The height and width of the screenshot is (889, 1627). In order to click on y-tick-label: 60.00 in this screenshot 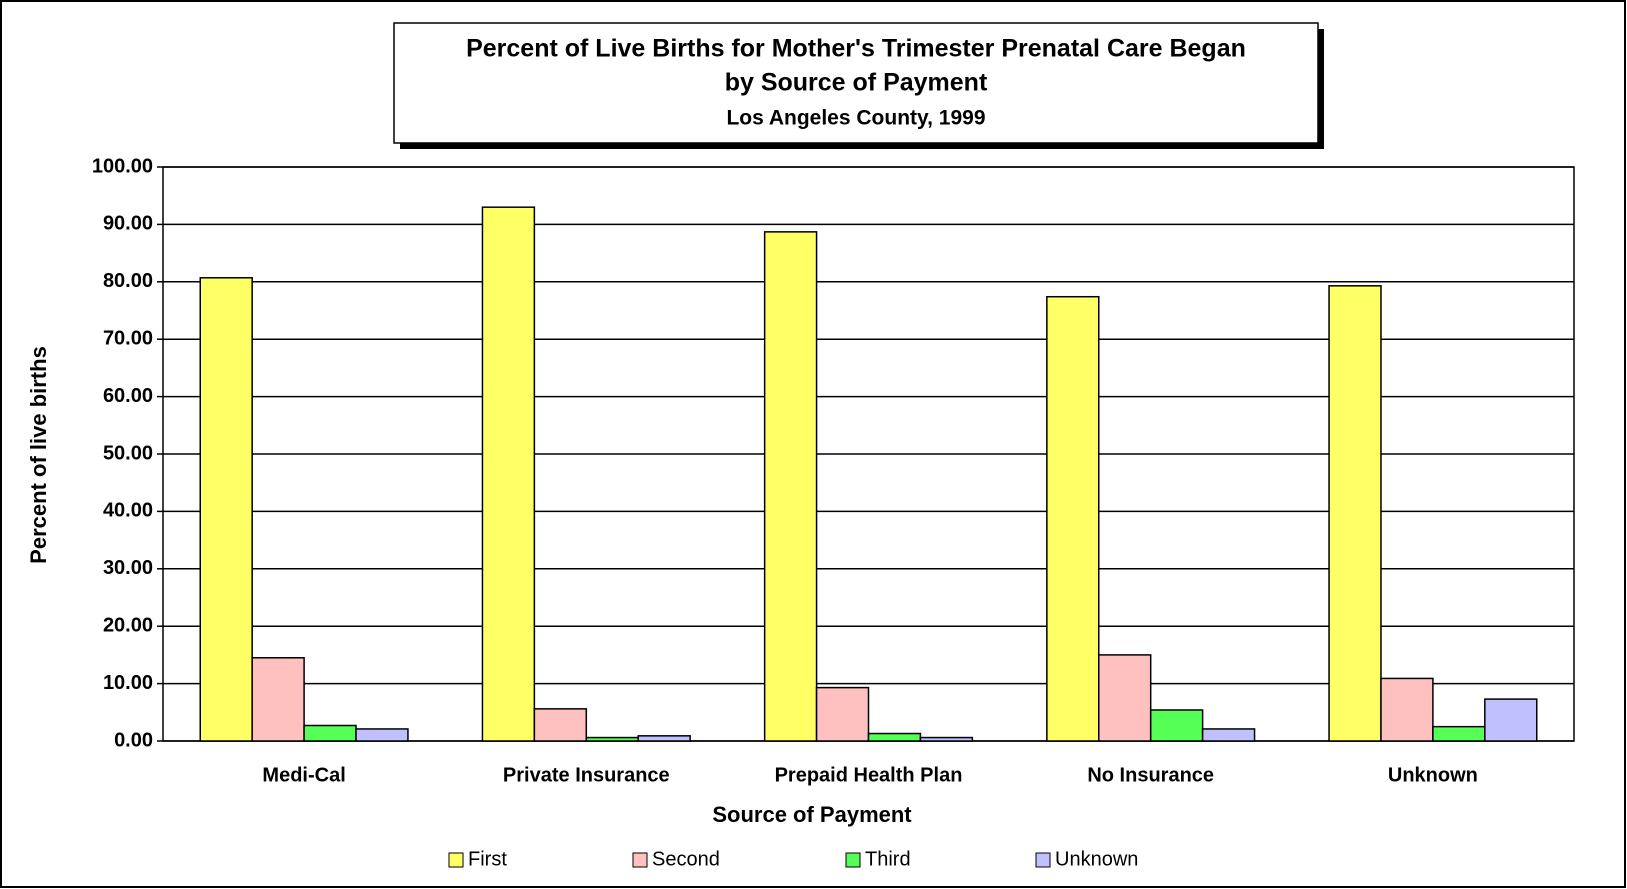, I will do `click(128, 396)`.